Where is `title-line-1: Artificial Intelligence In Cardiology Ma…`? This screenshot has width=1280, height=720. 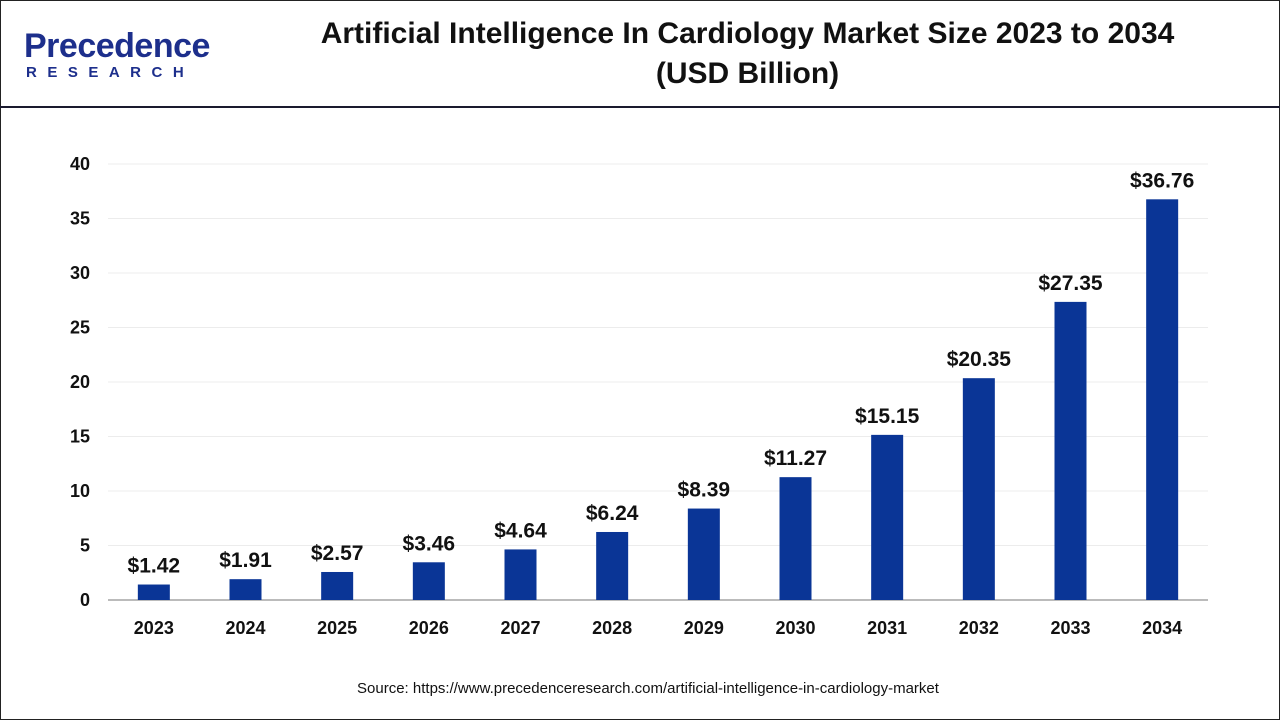 title-line-1: Artificial Intelligence In Cardiology Ma… is located at coordinates (747, 33).